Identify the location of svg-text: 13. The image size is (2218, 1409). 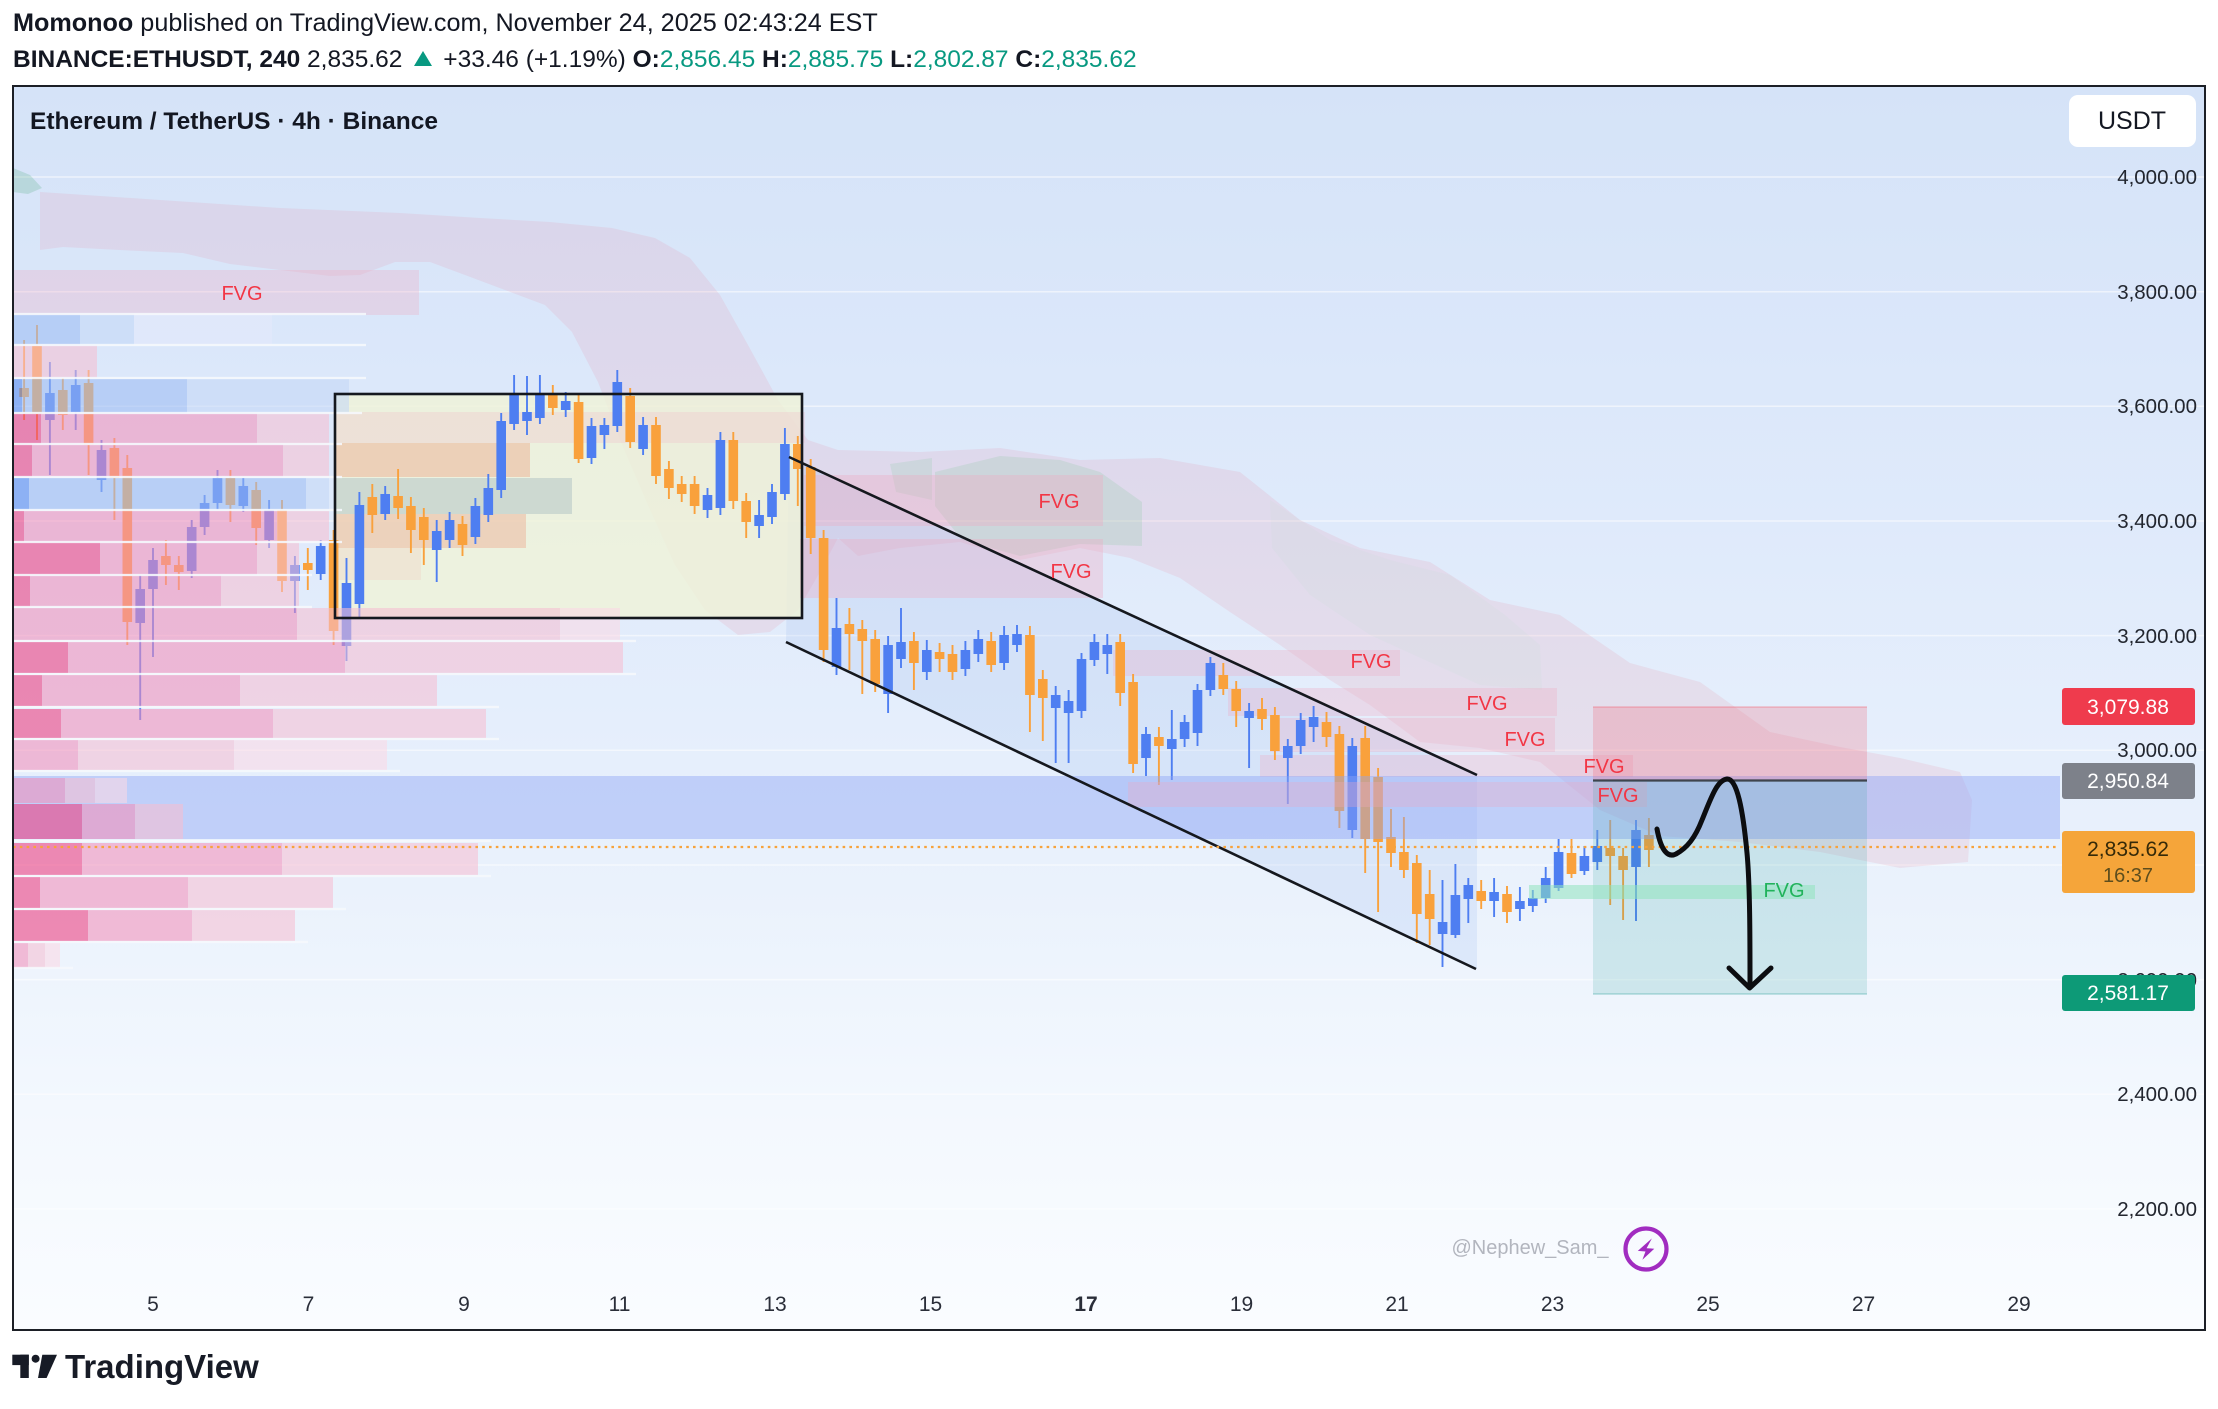
(774, 1304).